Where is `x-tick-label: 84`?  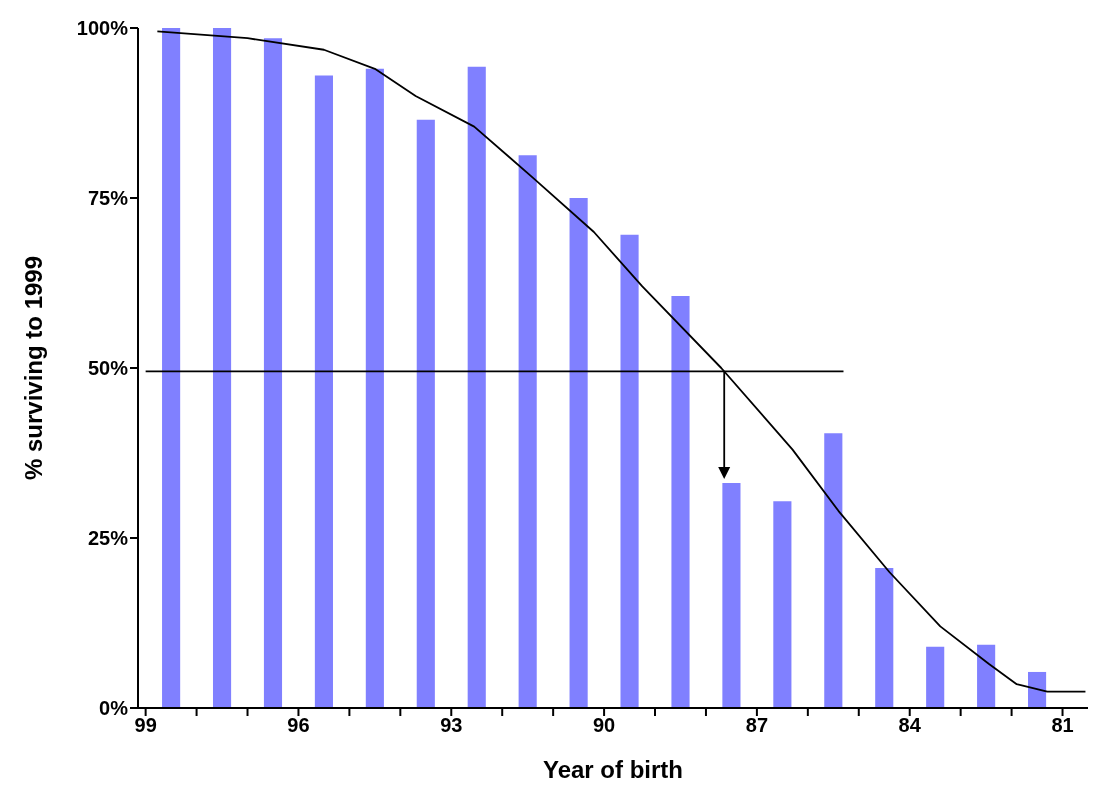 x-tick-label: 84 is located at coordinates (910, 725).